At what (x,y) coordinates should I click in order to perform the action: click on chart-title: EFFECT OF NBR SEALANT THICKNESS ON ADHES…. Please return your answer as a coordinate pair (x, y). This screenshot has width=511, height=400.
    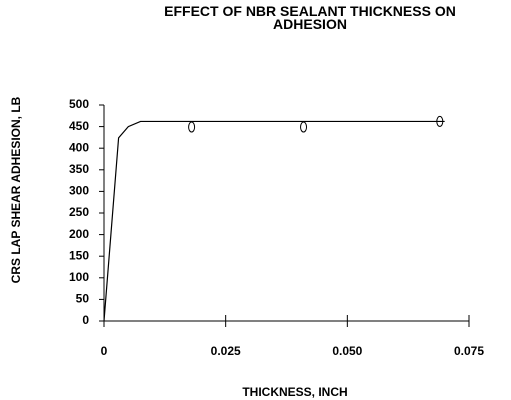
    Looking at the image, I should click on (310, 17).